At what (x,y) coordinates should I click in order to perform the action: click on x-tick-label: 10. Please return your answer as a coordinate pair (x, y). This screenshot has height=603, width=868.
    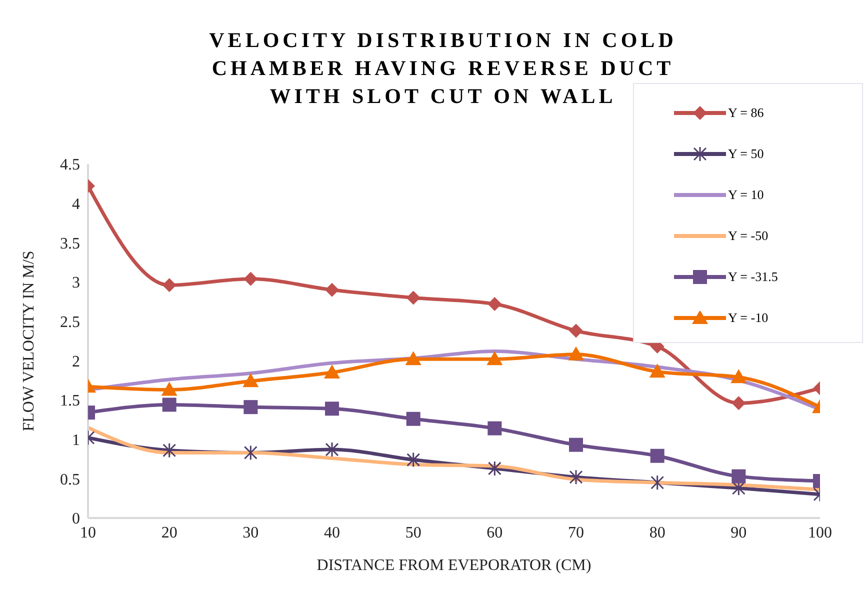
    Looking at the image, I should click on (88, 533).